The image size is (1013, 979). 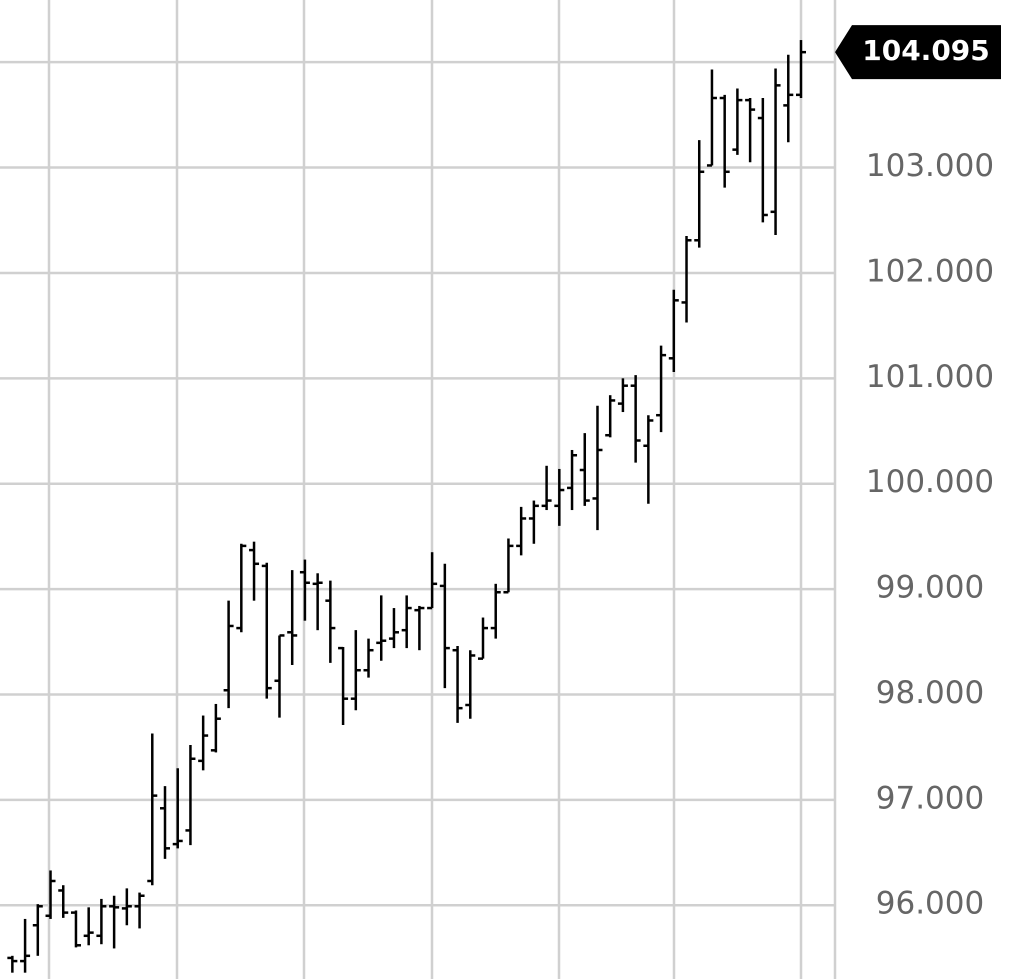 What do you see at coordinates (930, 798) in the screenshot?
I see `y-tick-label: 97.000` at bounding box center [930, 798].